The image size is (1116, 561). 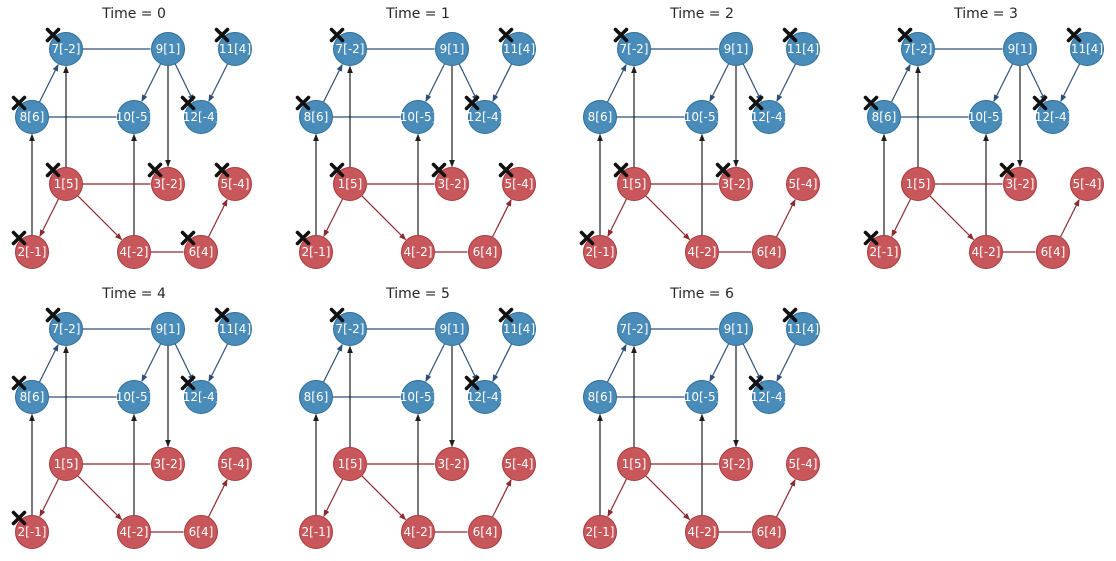 I want to click on node-label: 3[-2], so click(x=452, y=464).